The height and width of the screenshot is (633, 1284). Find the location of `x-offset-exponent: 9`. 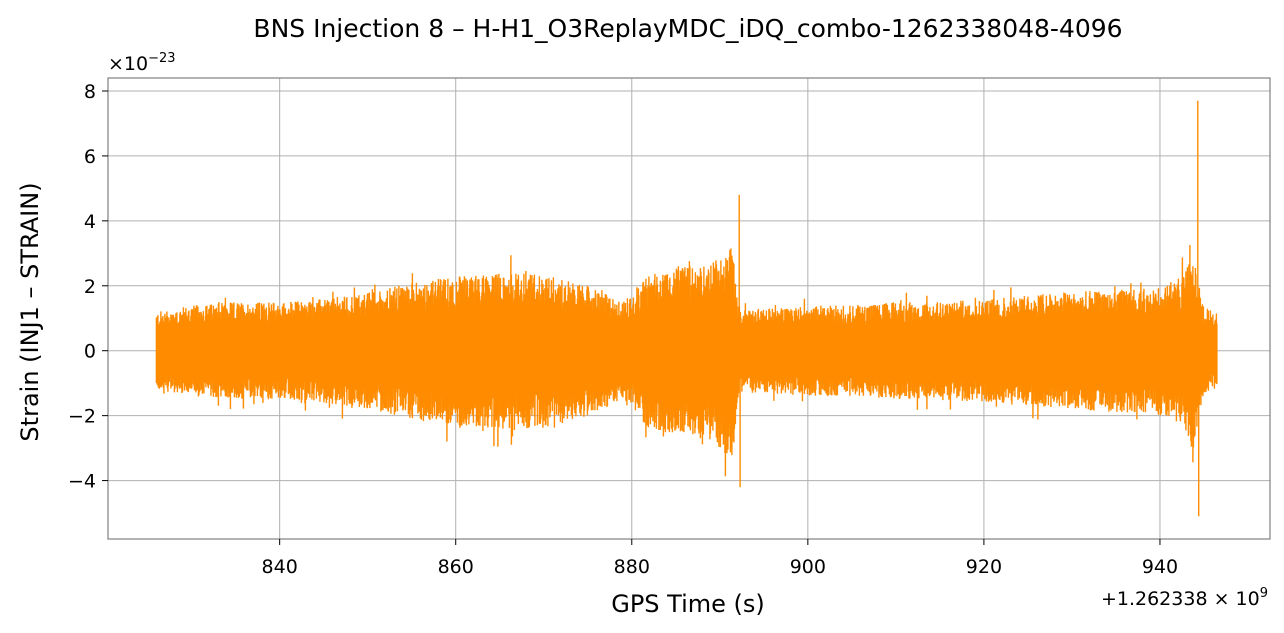

x-offset-exponent: 9 is located at coordinates (1264, 593).